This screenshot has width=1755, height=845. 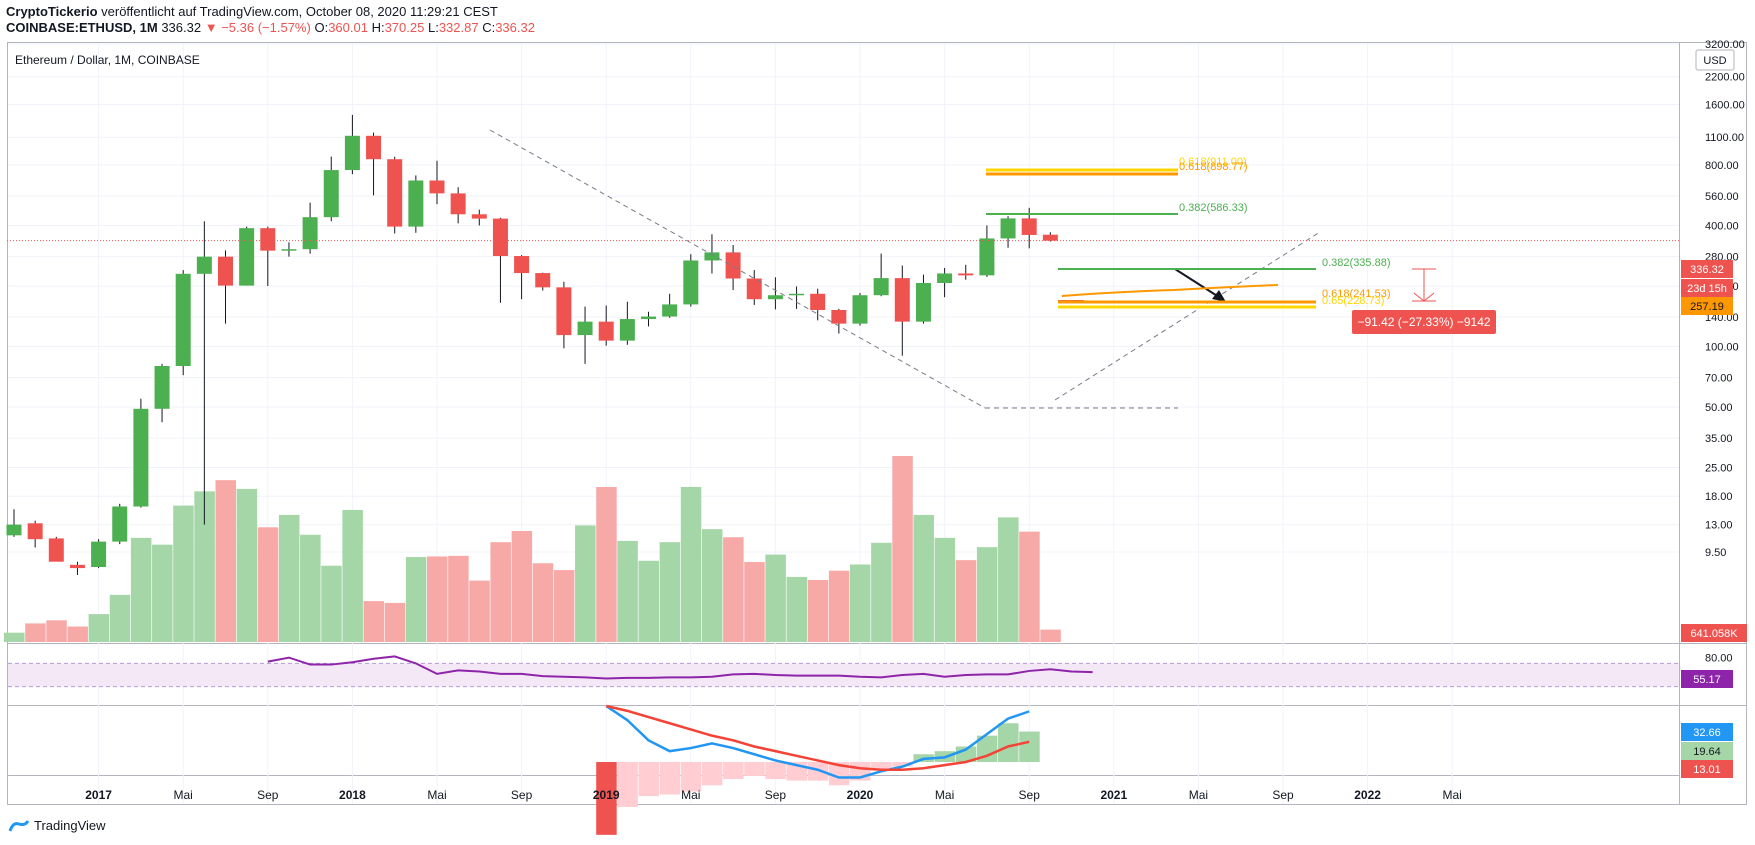 I want to click on symbol-info: COINBASE:ETHUSD, 1M, so click(x=82, y=27).